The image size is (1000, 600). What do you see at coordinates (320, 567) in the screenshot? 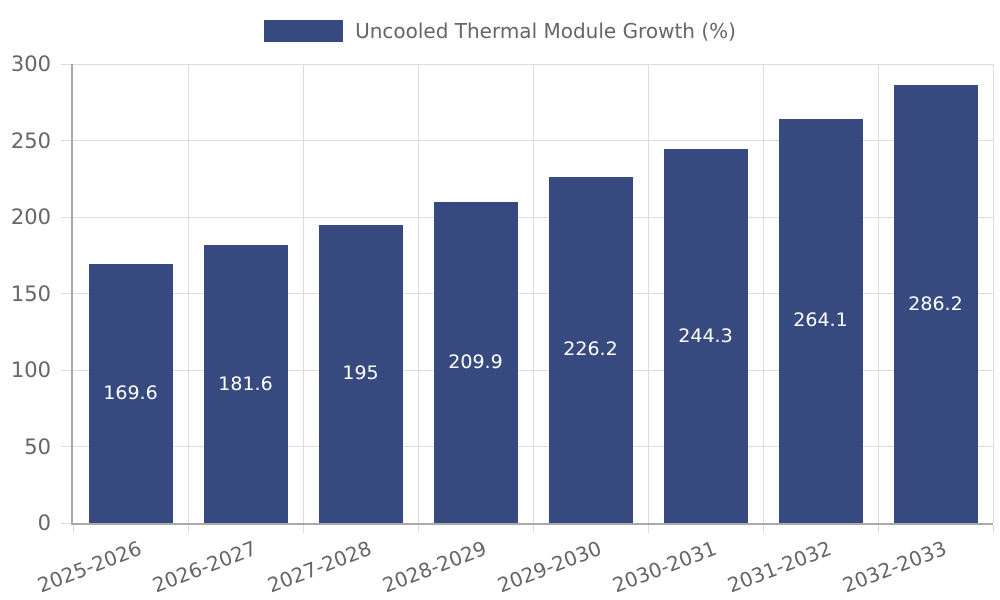
I see `x-tick-label: 2027-2028` at bounding box center [320, 567].